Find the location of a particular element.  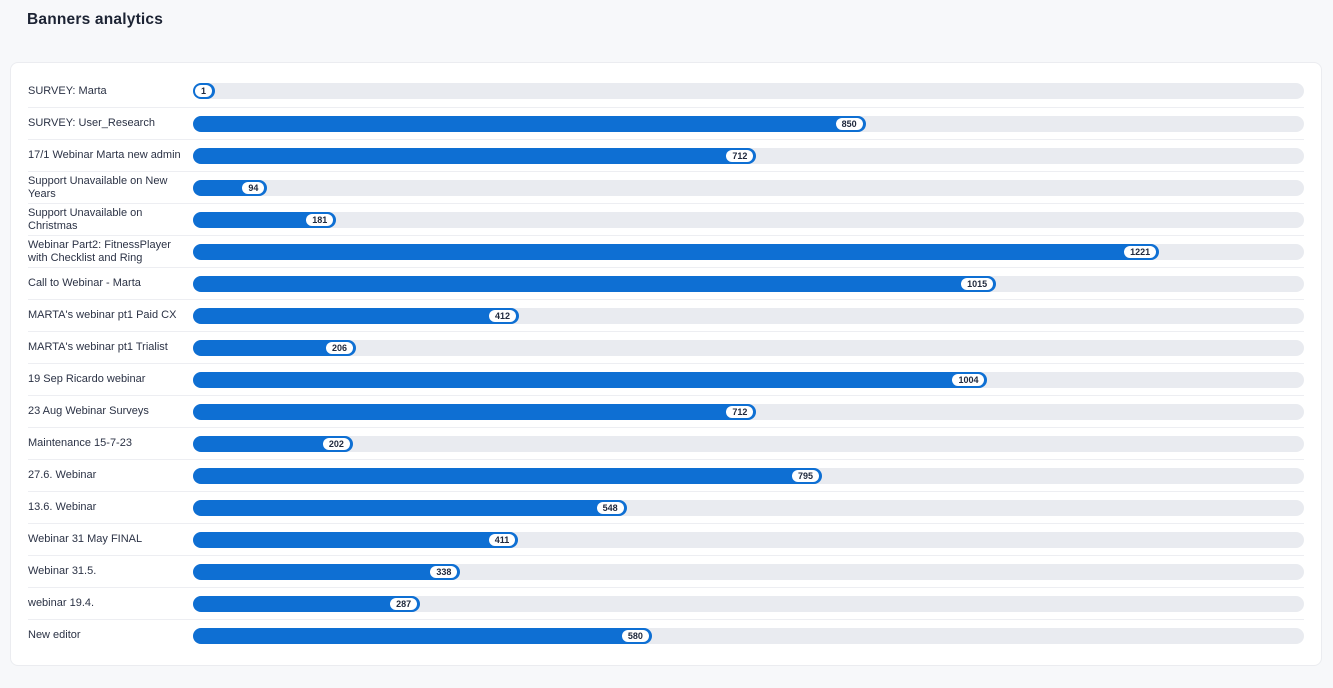

bar: 411 is located at coordinates (356, 539).